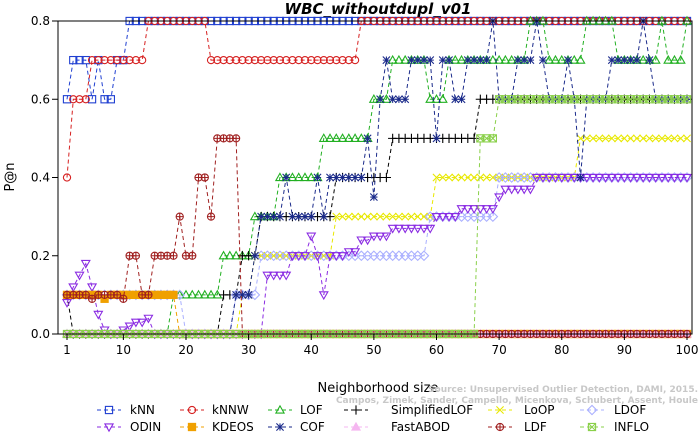 This screenshot has width=699, height=434. Describe the element at coordinates (312, 427) in the screenshot. I see `legend-label: COF` at that location.